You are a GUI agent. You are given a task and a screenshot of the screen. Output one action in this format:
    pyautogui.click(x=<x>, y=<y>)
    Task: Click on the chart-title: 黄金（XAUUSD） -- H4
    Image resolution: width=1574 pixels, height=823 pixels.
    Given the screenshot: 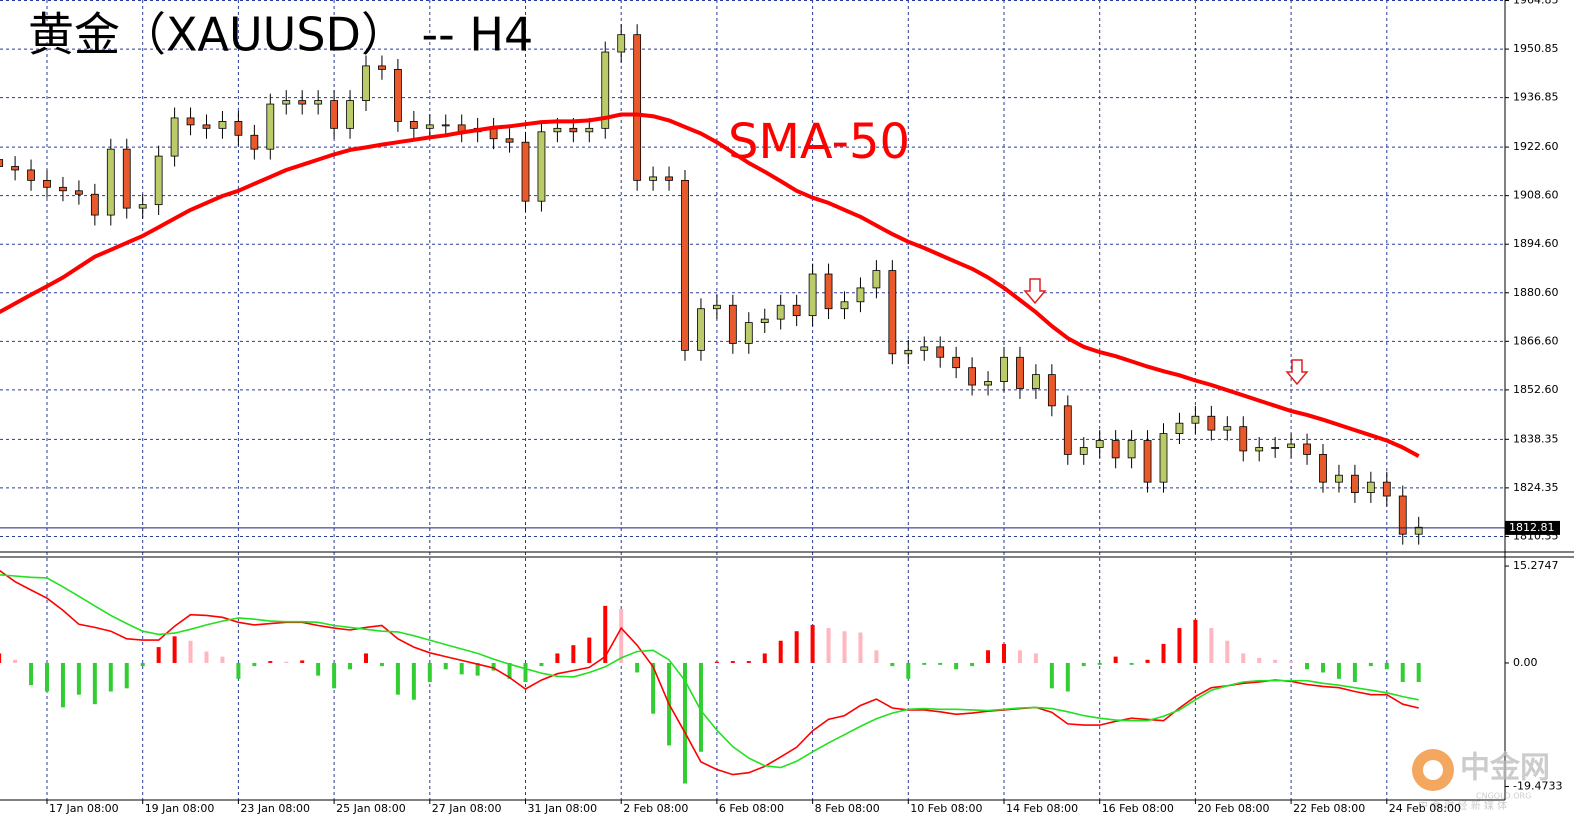 What is the action you would take?
    pyautogui.click(x=280, y=35)
    